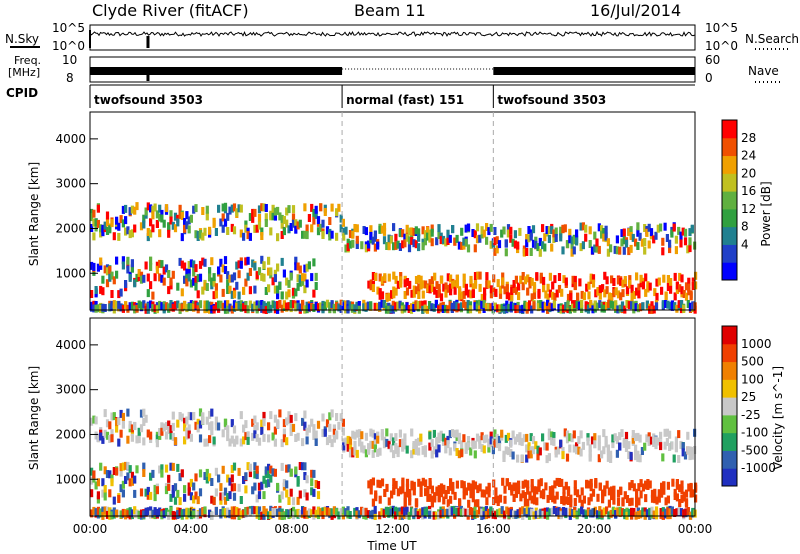 The image size is (800, 554). What do you see at coordinates (291, 529) in the screenshot?
I see `x-tick-label: 08:00` at bounding box center [291, 529].